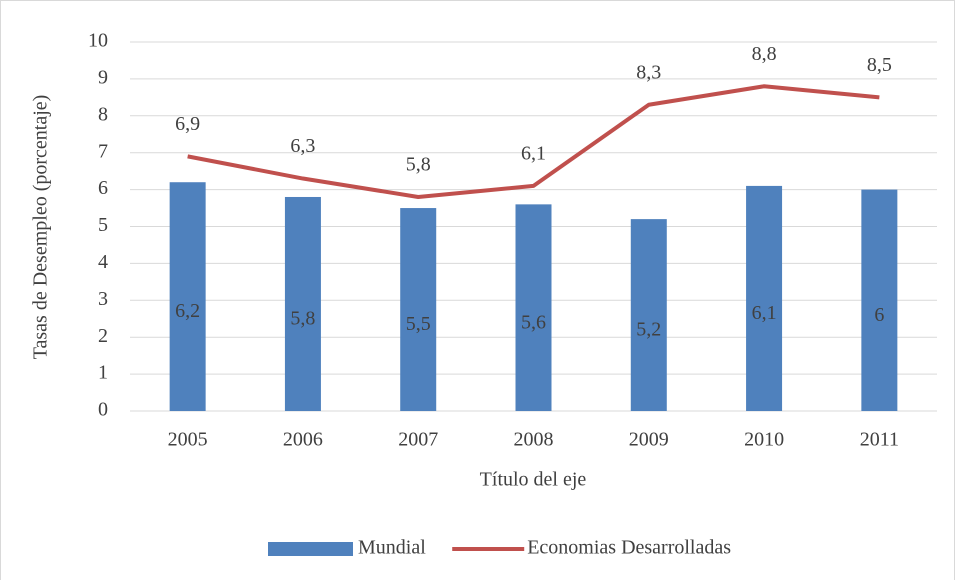 The image size is (956, 580). What do you see at coordinates (764, 54) in the screenshot?
I see `data-label: 8,8` at bounding box center [764, 54].